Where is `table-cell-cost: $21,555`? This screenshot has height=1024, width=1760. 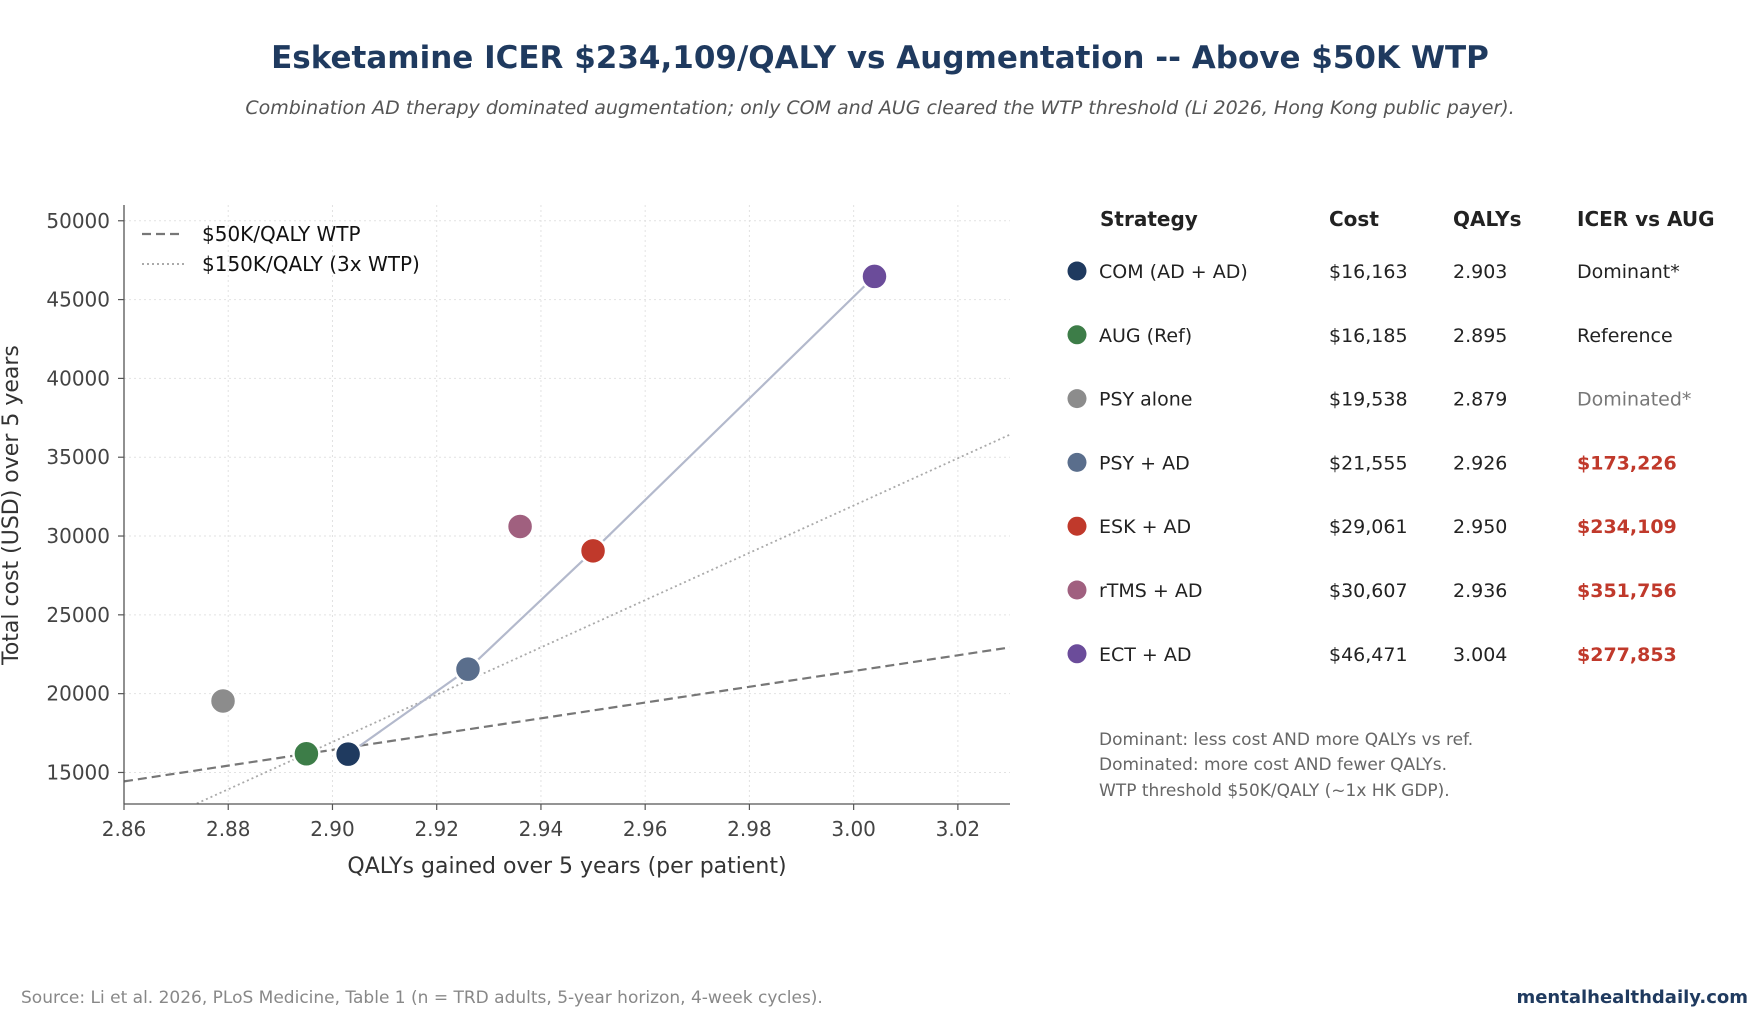 table-cell-cost: $21,555 is located at coordinates (1368, 463).